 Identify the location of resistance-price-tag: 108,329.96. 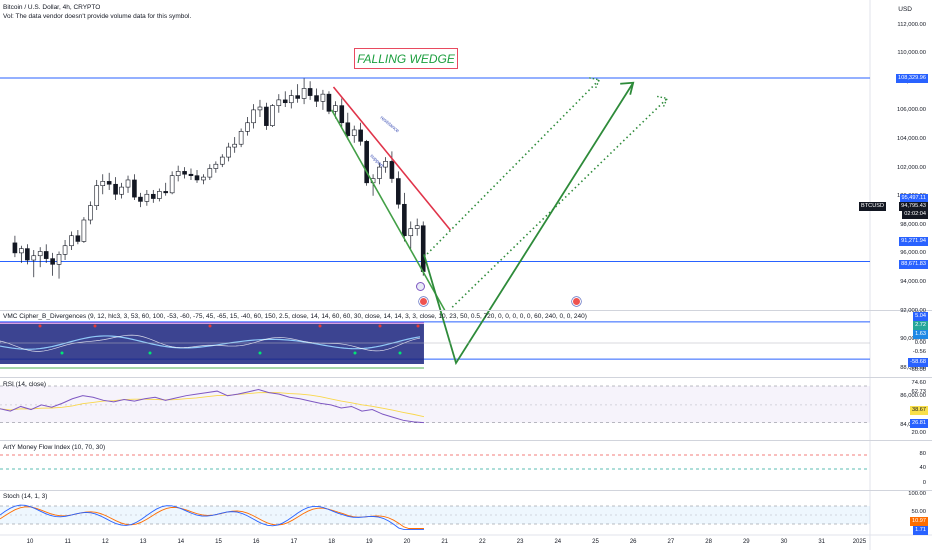
(912, 78).